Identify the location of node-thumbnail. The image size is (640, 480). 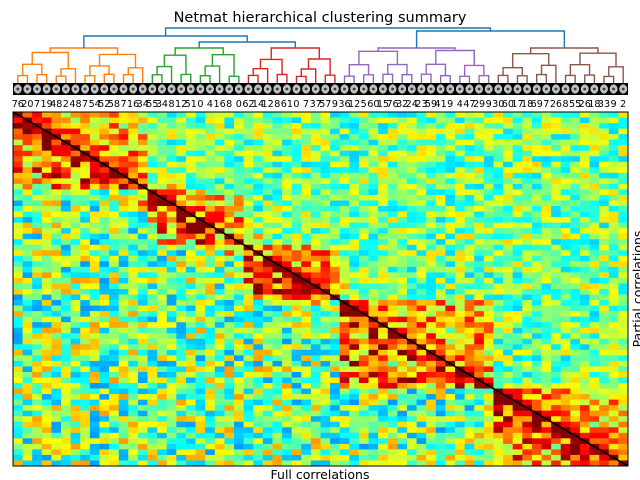
(94, 89).